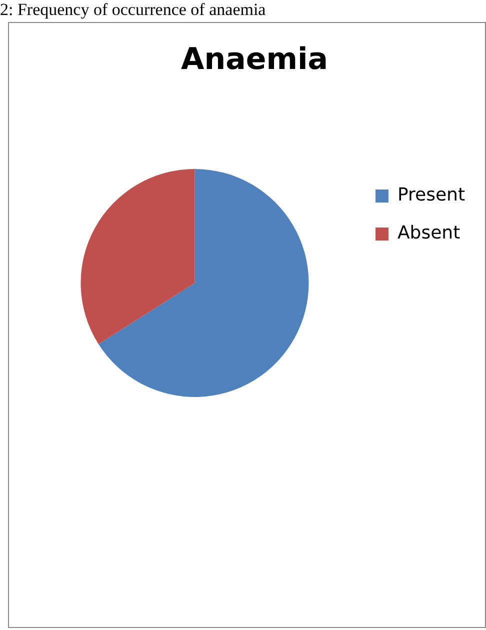 This screenshot has height=630, width=486. Describe the element at coordinates (431, 195) in the screenshot. I see `legend-label: Present` at that location.